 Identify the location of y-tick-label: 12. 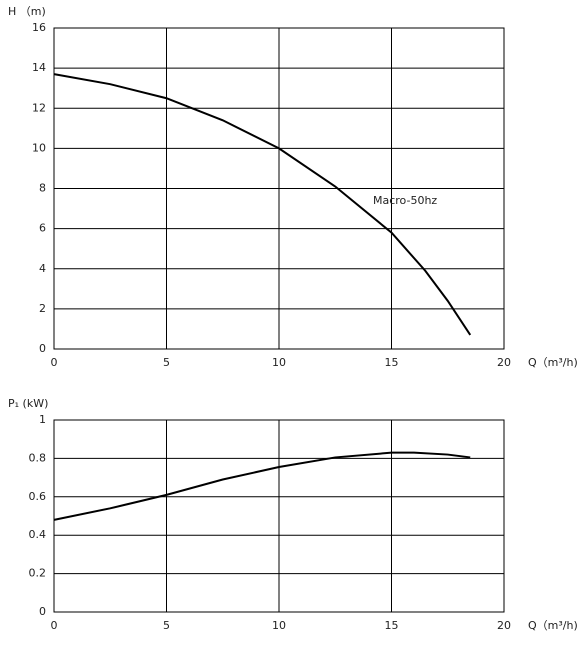
(39, 107).